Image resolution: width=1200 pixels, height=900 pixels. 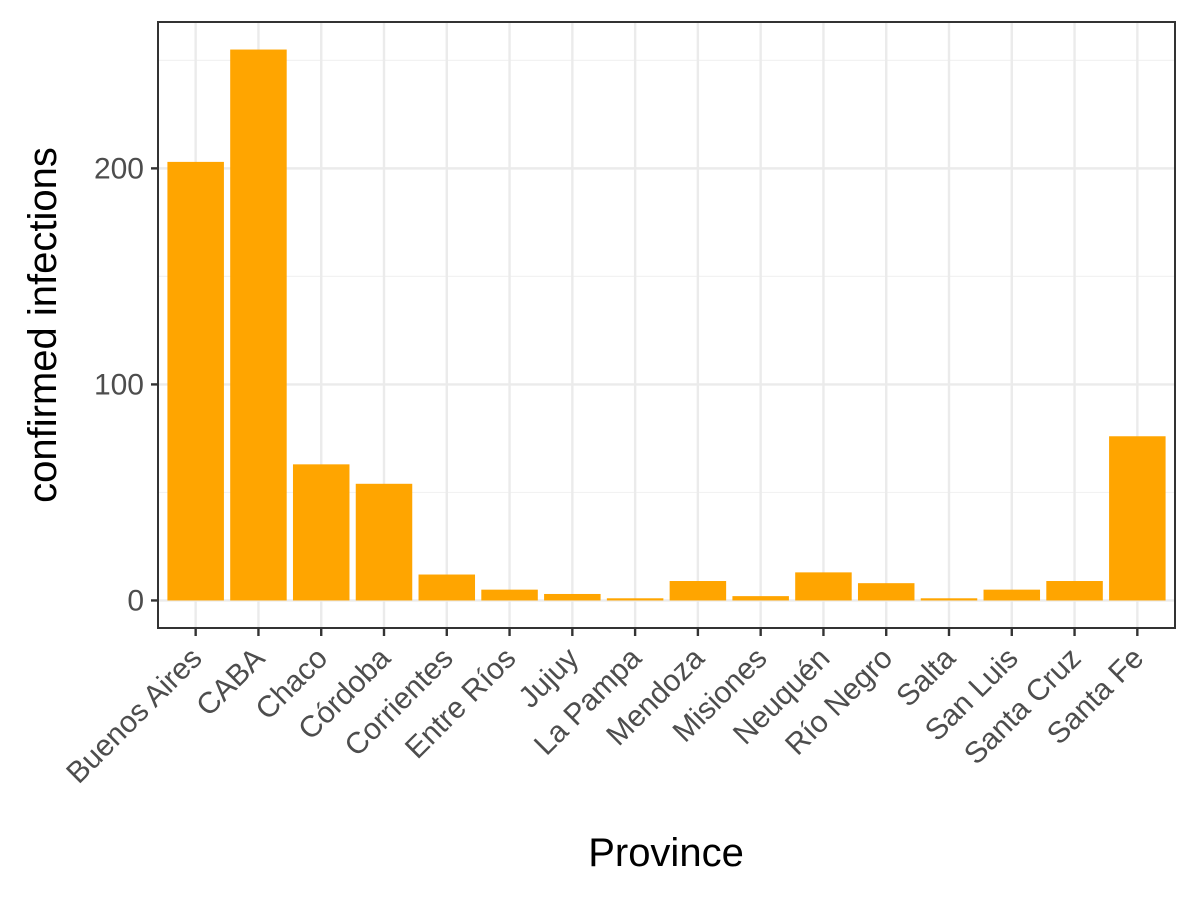 I want to click on y-tick-label: 200, so click(x=119, y=168).